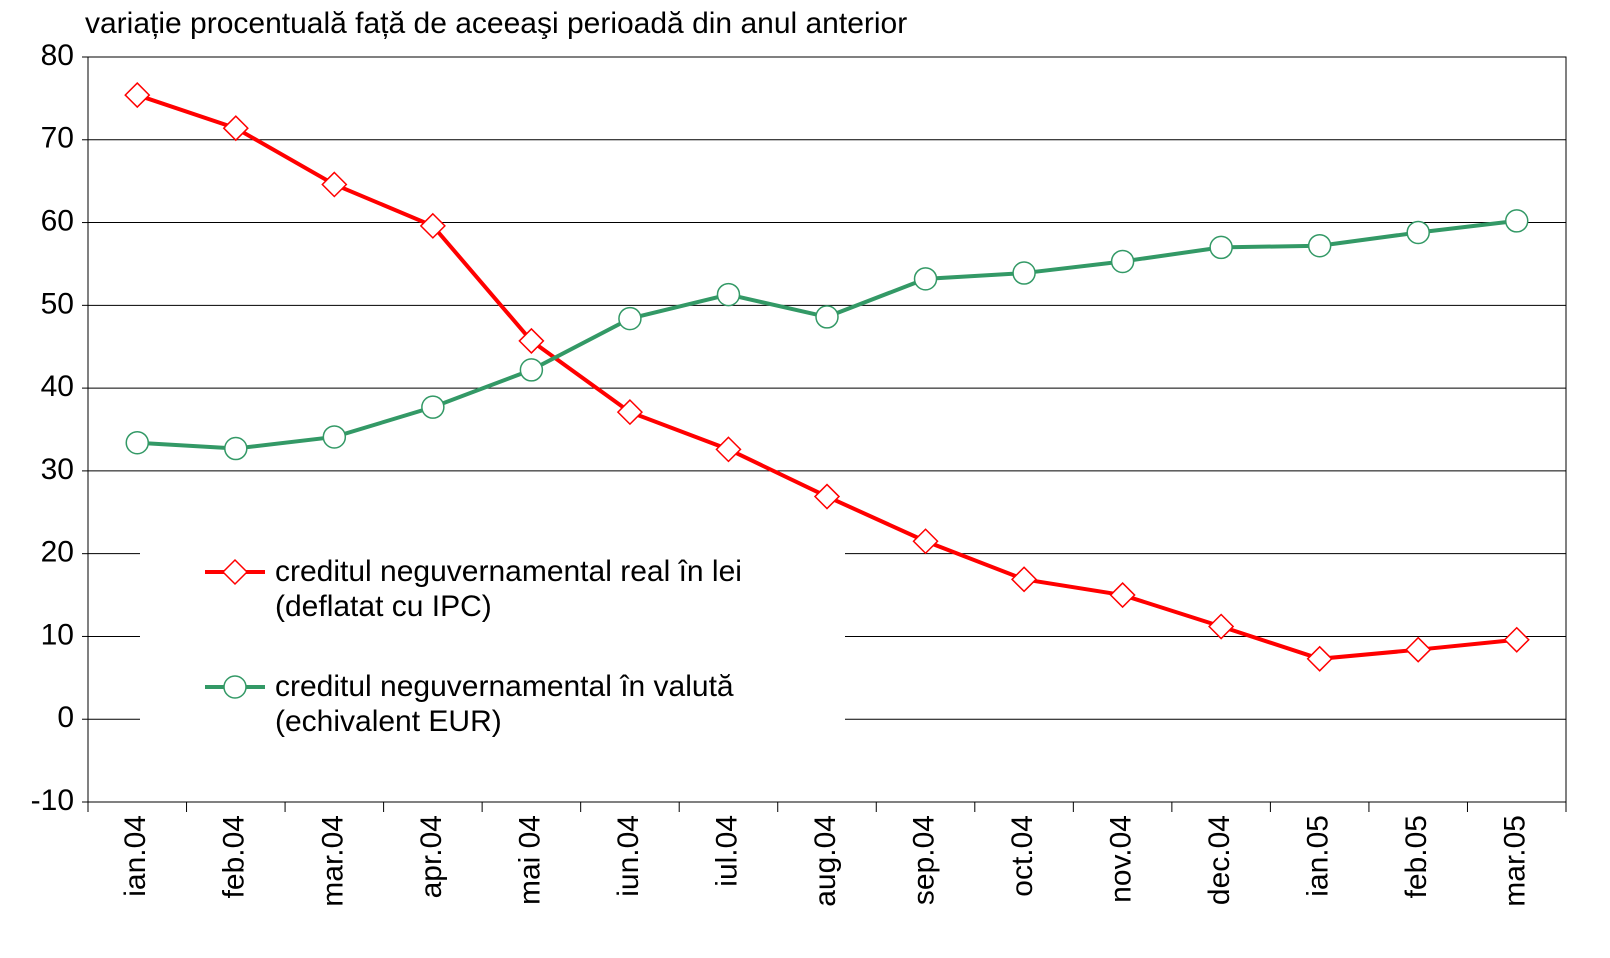 The image size is (1610, 958). Describe the element at coordinates (1318, 856) in the screenshot. I see `x-tick-label: ian.05` at that location.